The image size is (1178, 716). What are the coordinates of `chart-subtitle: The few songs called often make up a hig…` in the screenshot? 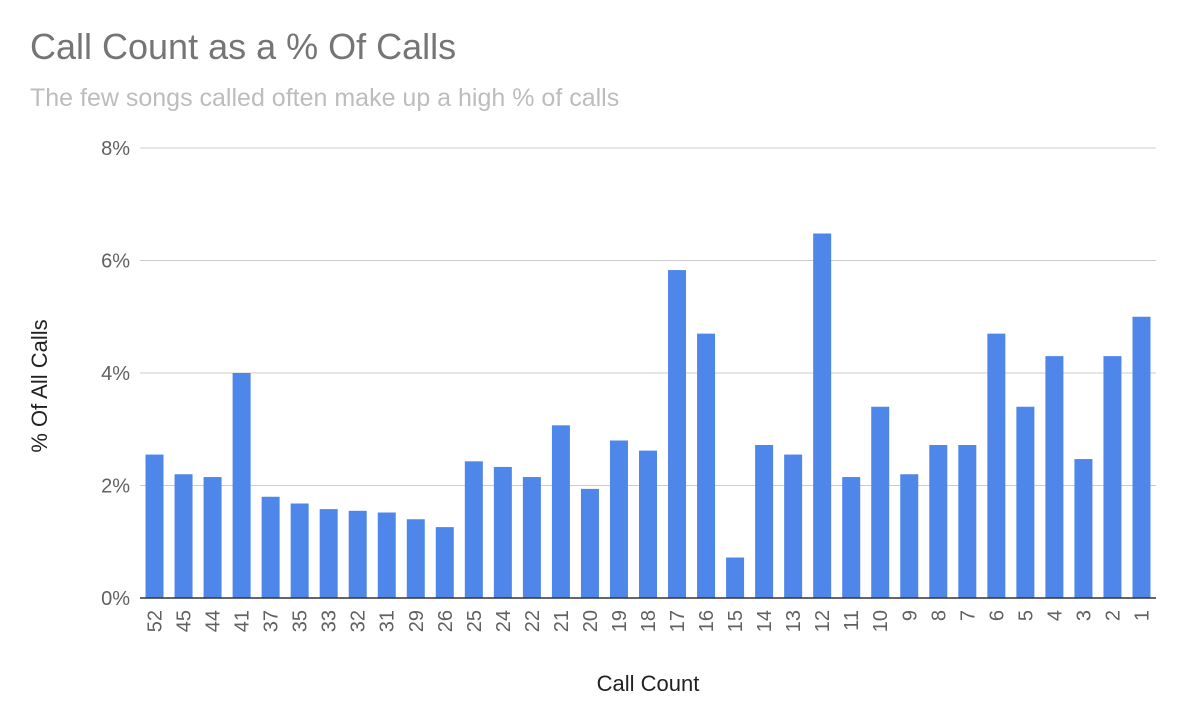 It's located at (325, 98).